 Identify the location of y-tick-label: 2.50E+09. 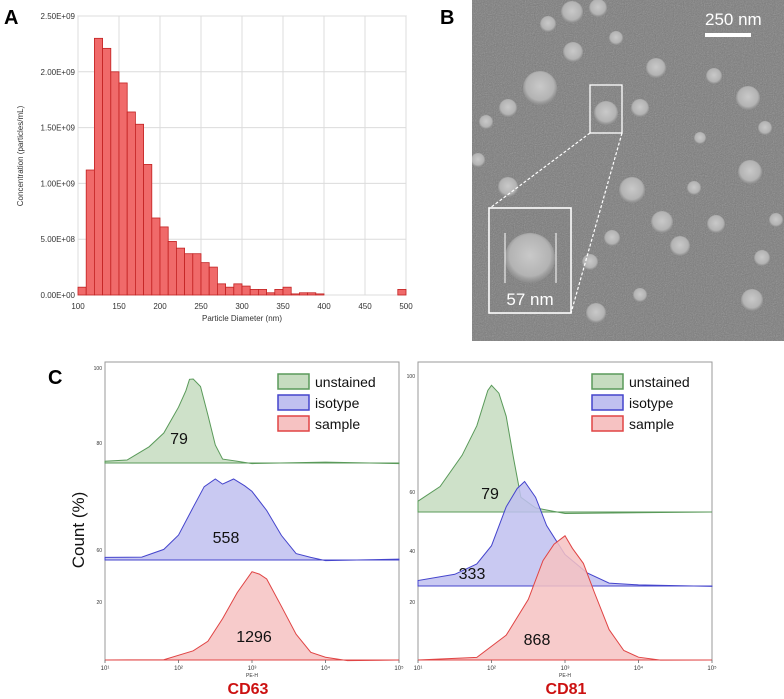
(58, 16).